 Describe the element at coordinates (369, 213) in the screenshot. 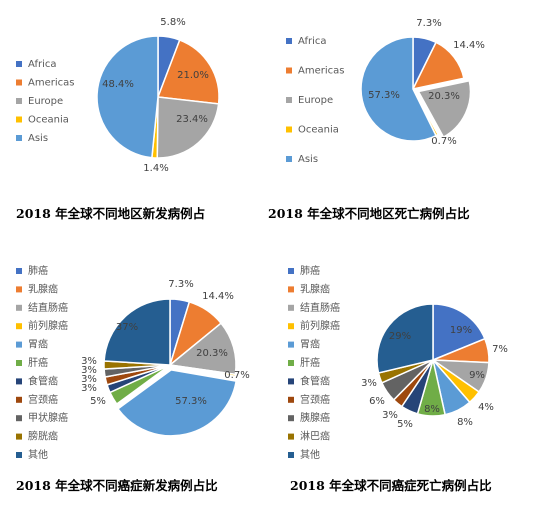

I see `chart-title: 2018 年全球不同地区死亡病例占比` at that location.